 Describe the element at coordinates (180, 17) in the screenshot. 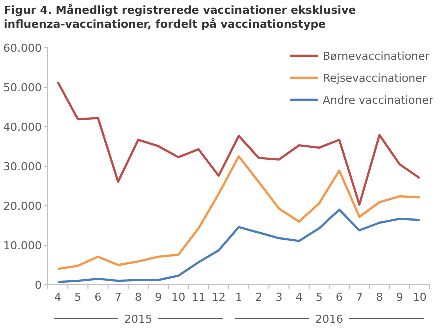

I see `chart-title: Figur 4. Månedligt registrerede vaccinationer eksklusive influenza-vaccinationer, fordelt på vaccinationstype` at that location.